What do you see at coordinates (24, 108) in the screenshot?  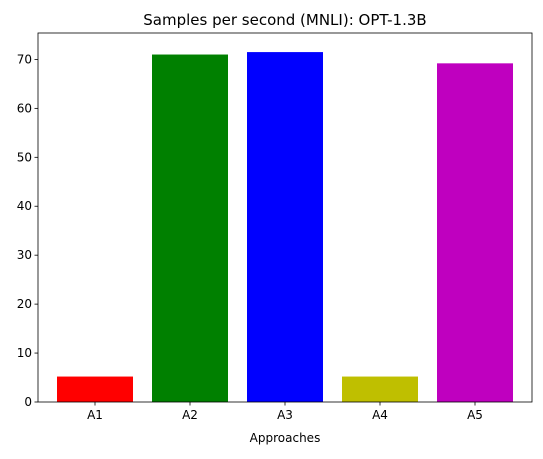 I see `y-tick-label-60: 60` at bounding box center [24, 108].